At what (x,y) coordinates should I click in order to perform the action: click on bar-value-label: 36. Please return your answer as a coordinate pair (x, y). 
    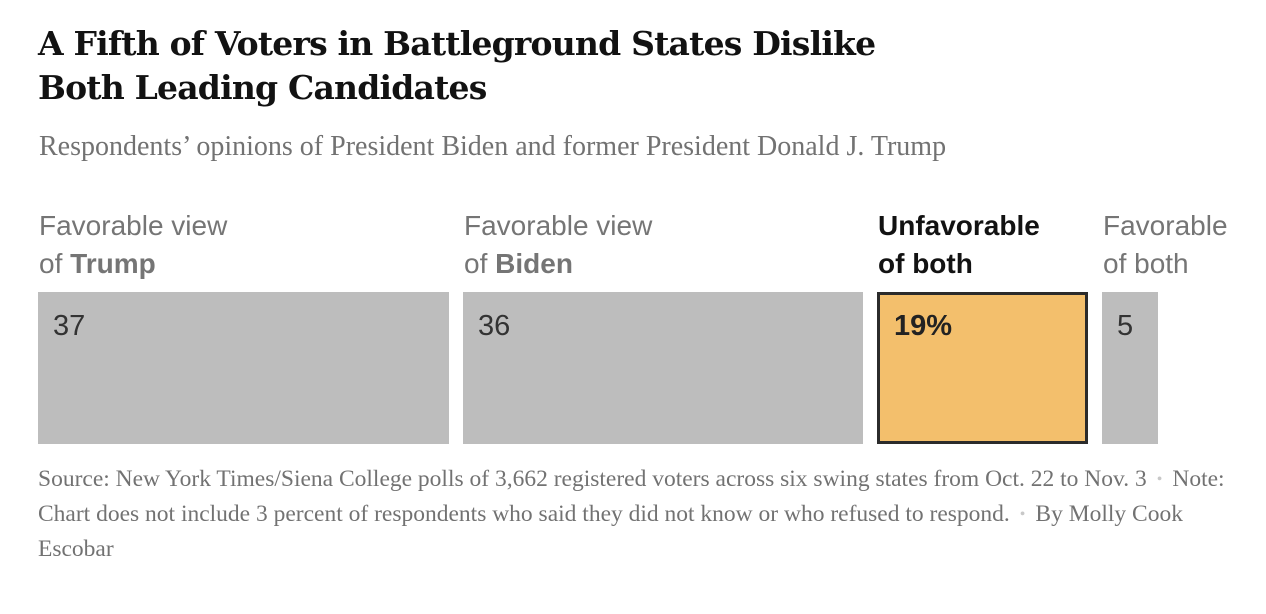
    Looking at the image, I should click on (494, 326).